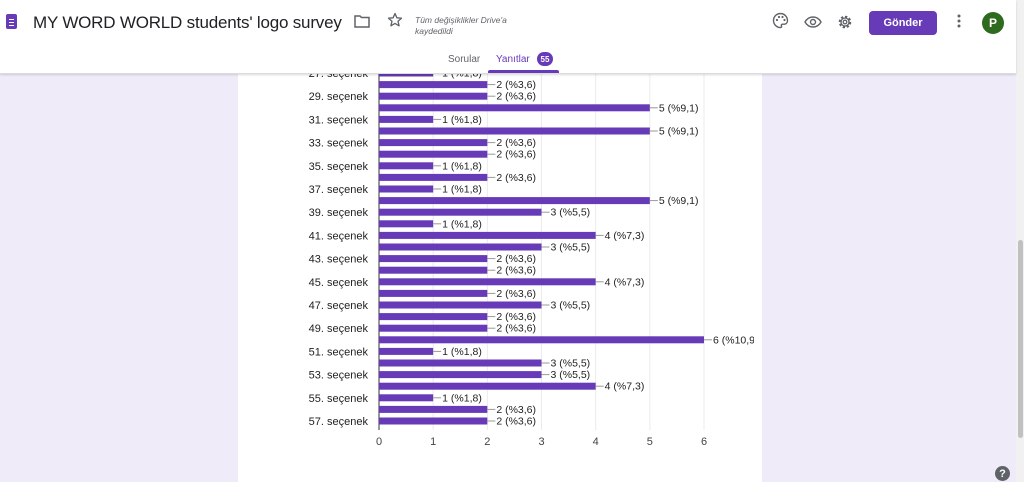 The width and height of the screenshot is (1024, 482). Describe the element at coordinates (959, 23) in the screenshot. I see `more-vert-icon` at that location.